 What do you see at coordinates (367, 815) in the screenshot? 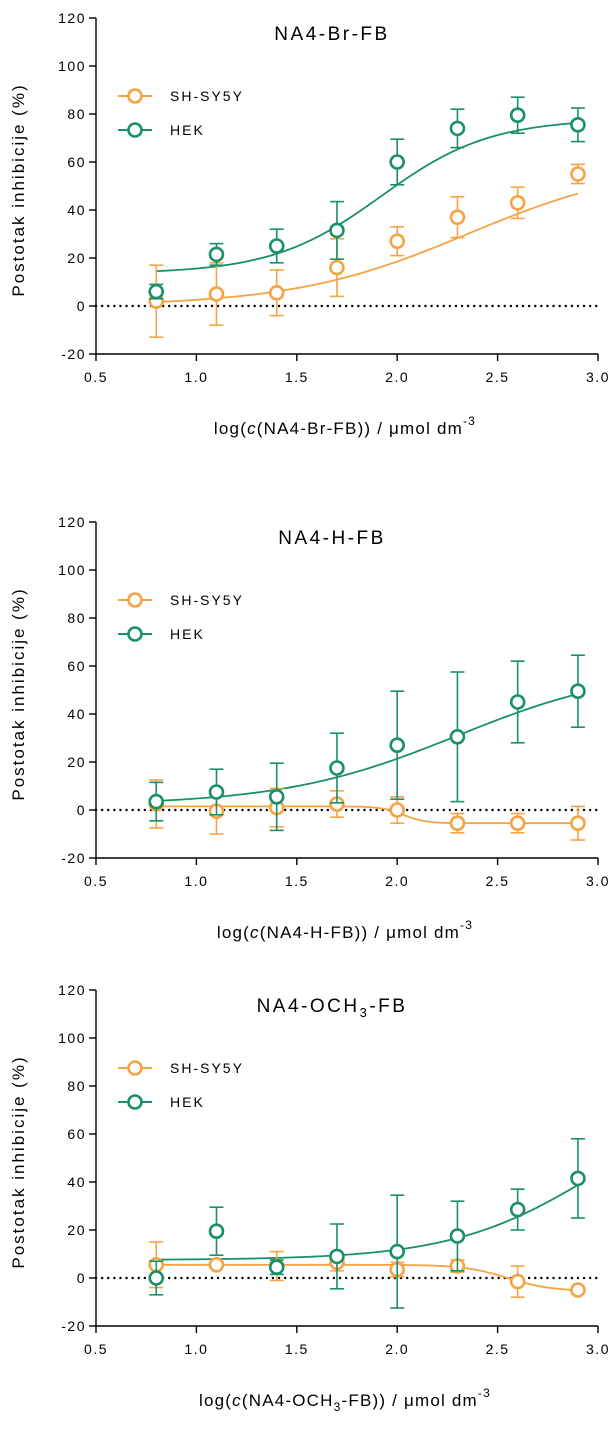
I see `c2.fit-curve-sh-sy5y` at bounding box center [367, 815].